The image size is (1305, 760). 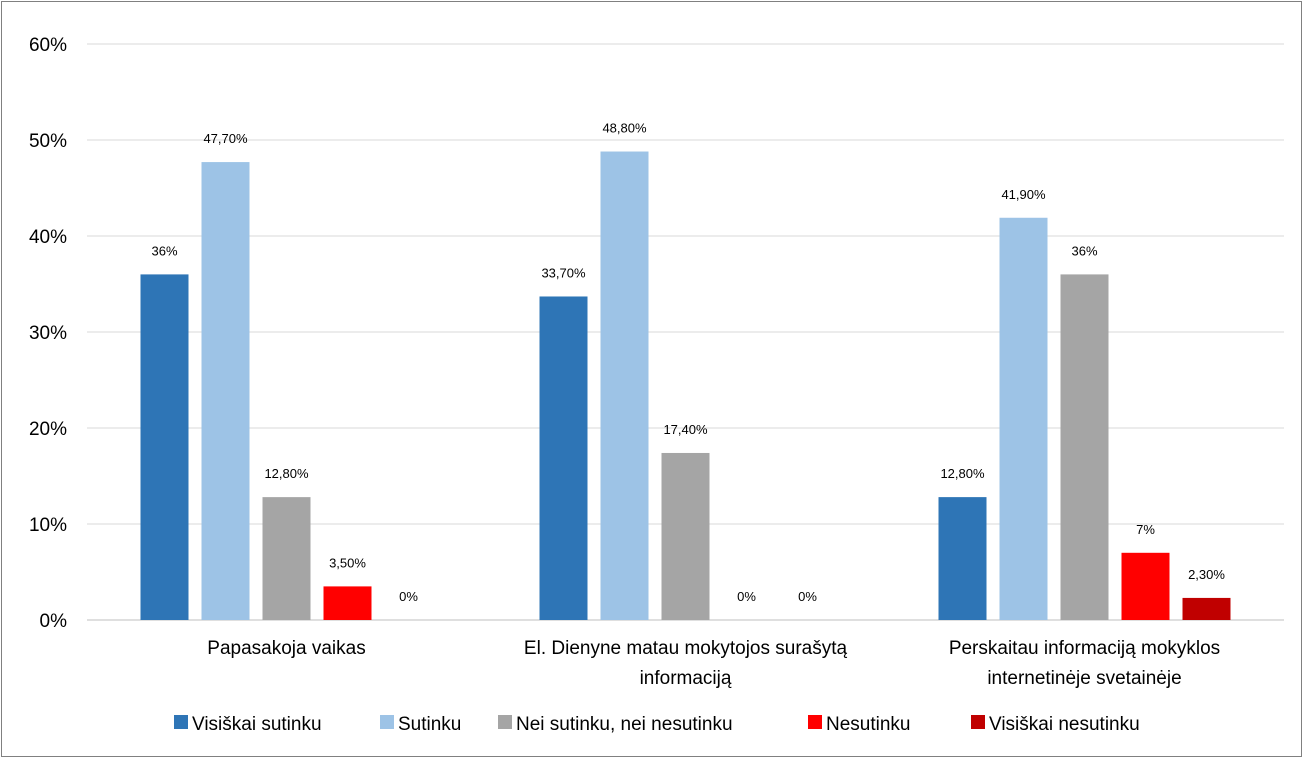 I want to click on data-label: 48,80%, so click(x=624, y=128).